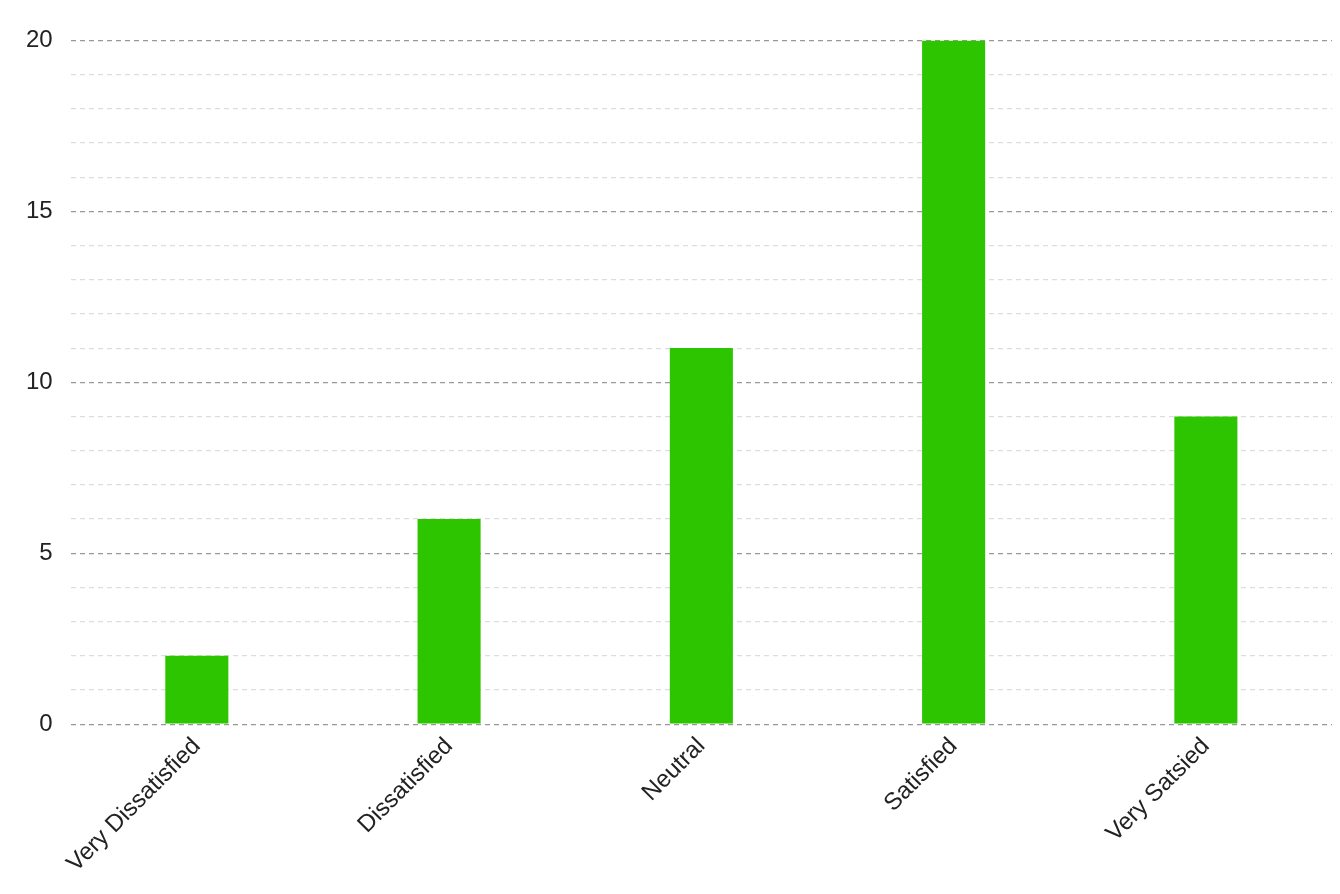 This screenshot has width=1340, height=894. I want to click on y-tick-label: 20, so click(39, 39).